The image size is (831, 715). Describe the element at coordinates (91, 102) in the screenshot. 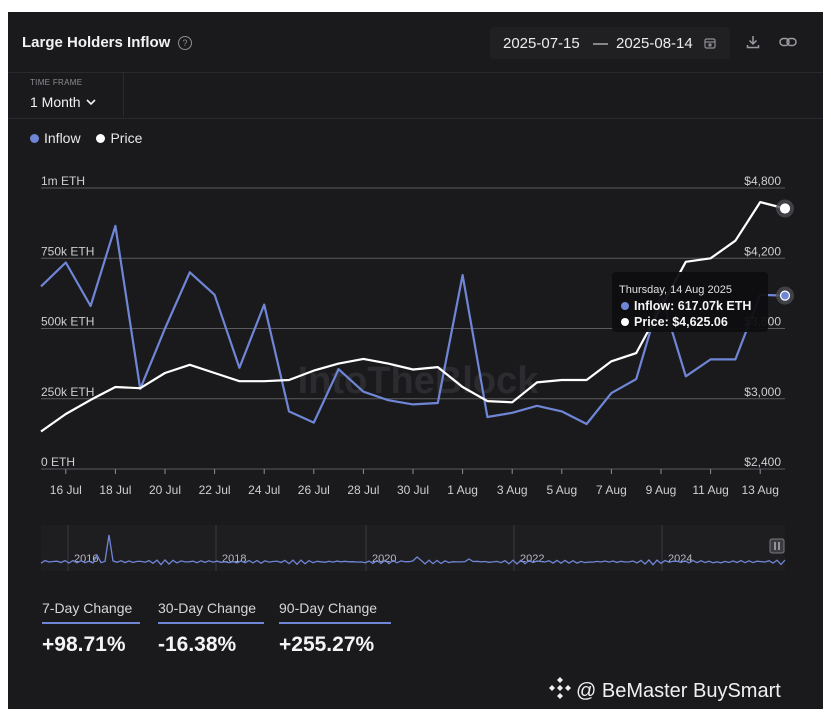

I see `chevron-down-icon` at that location.